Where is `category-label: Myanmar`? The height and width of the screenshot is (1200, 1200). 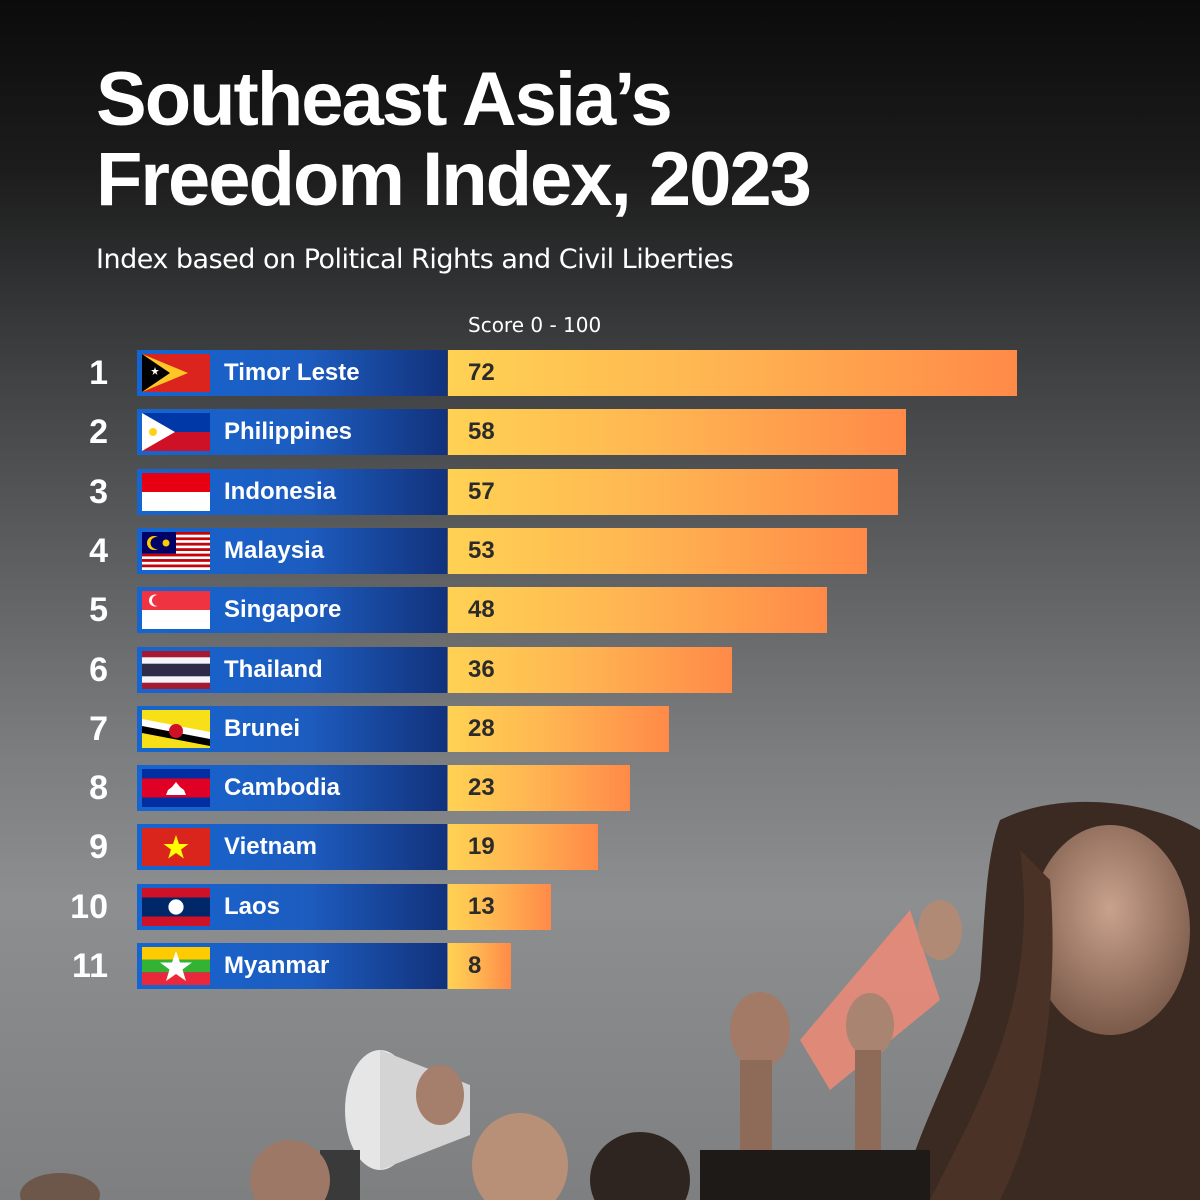 category-label: Myanmar is located at coordinates (277, 965).